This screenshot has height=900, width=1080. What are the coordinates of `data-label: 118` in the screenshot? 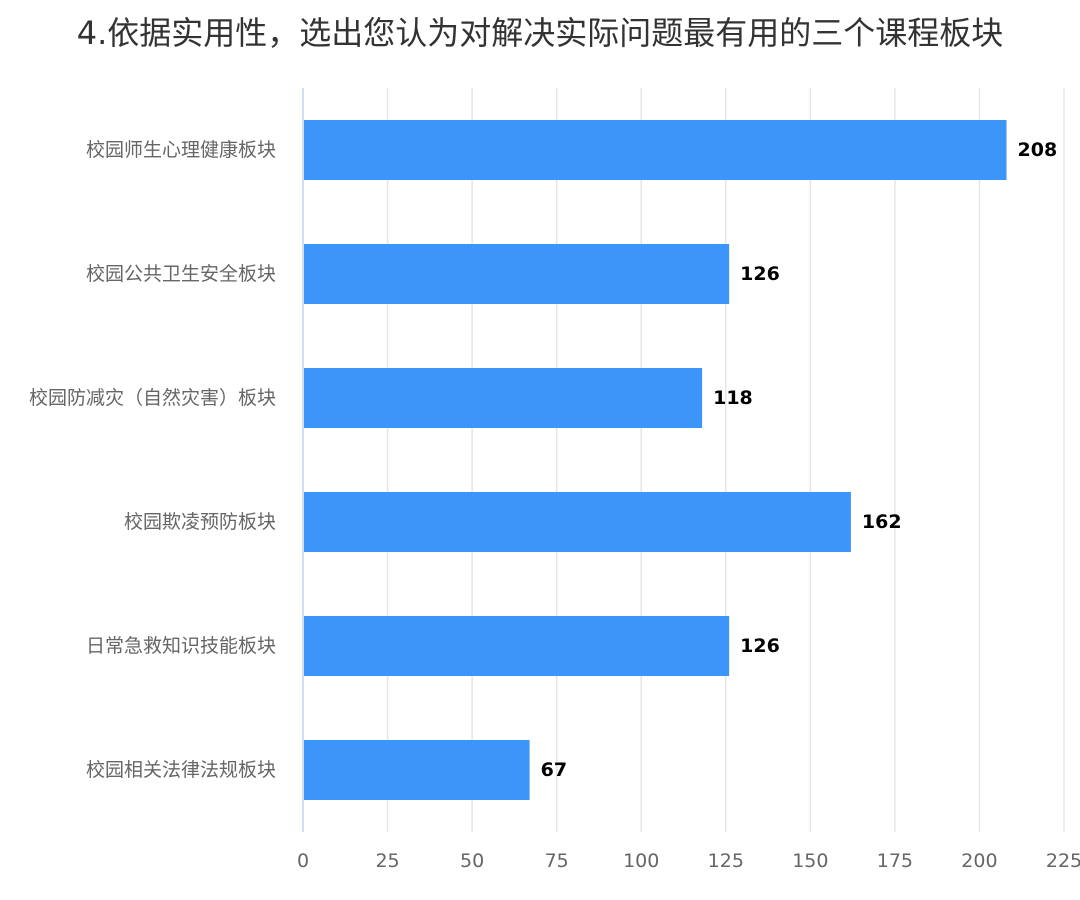 It's located at (733, 398).